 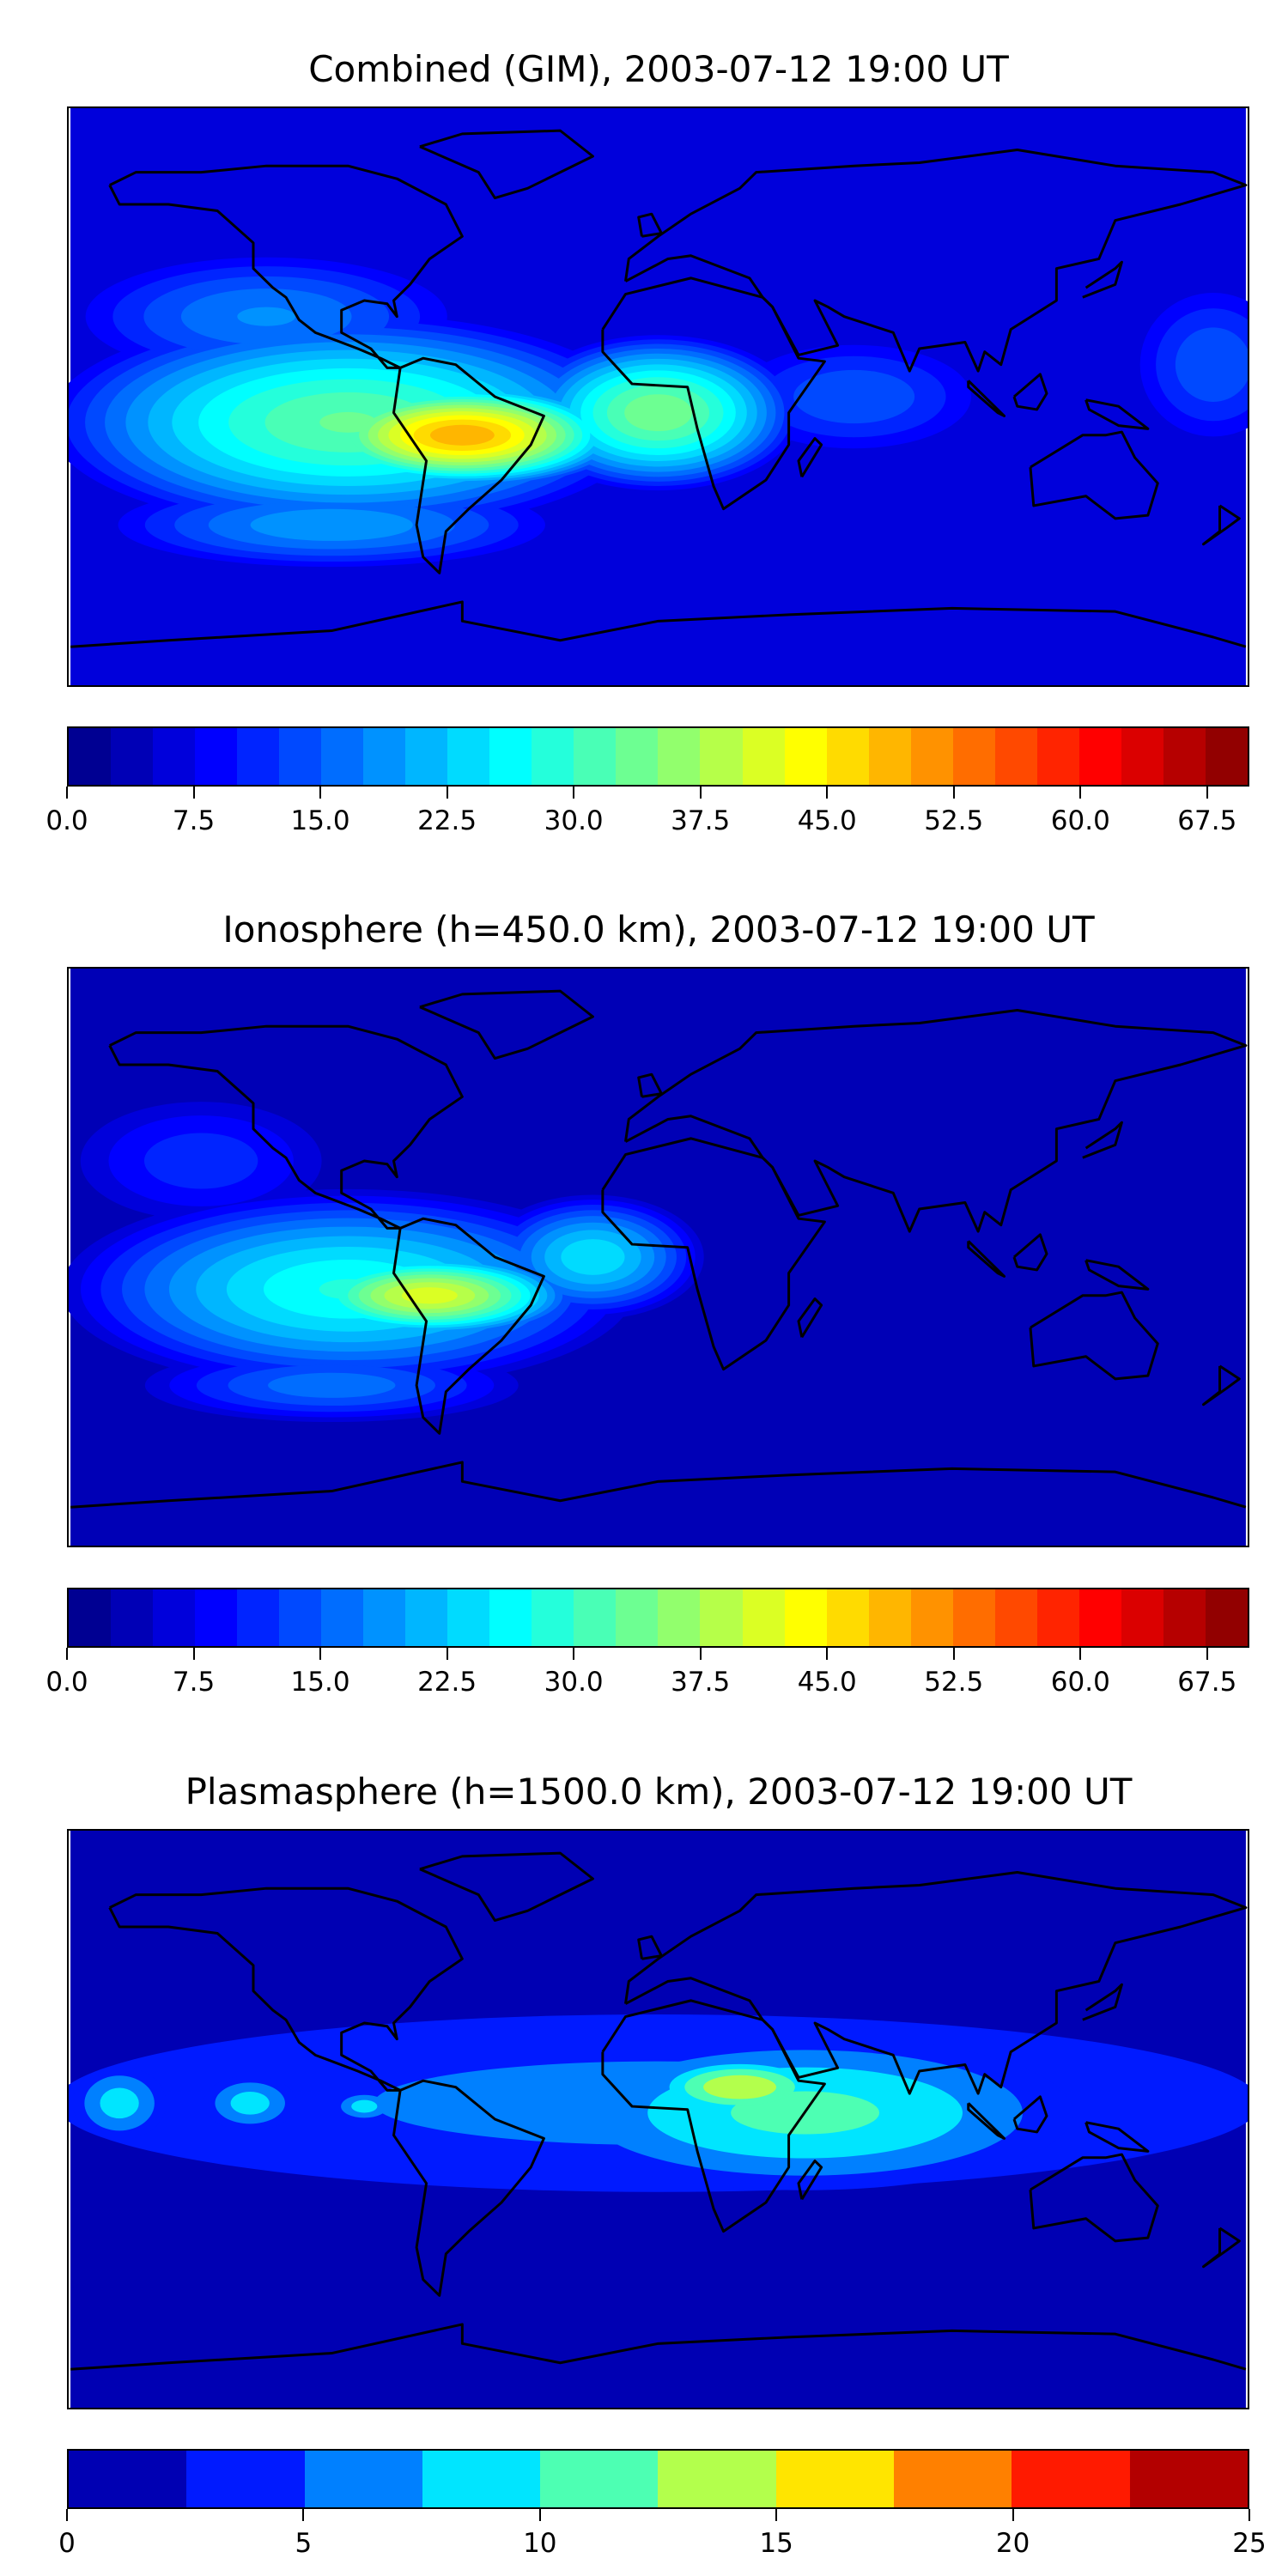 I want to click on colorbar-tick-label: 60.0, so click(x=1080, y=821).